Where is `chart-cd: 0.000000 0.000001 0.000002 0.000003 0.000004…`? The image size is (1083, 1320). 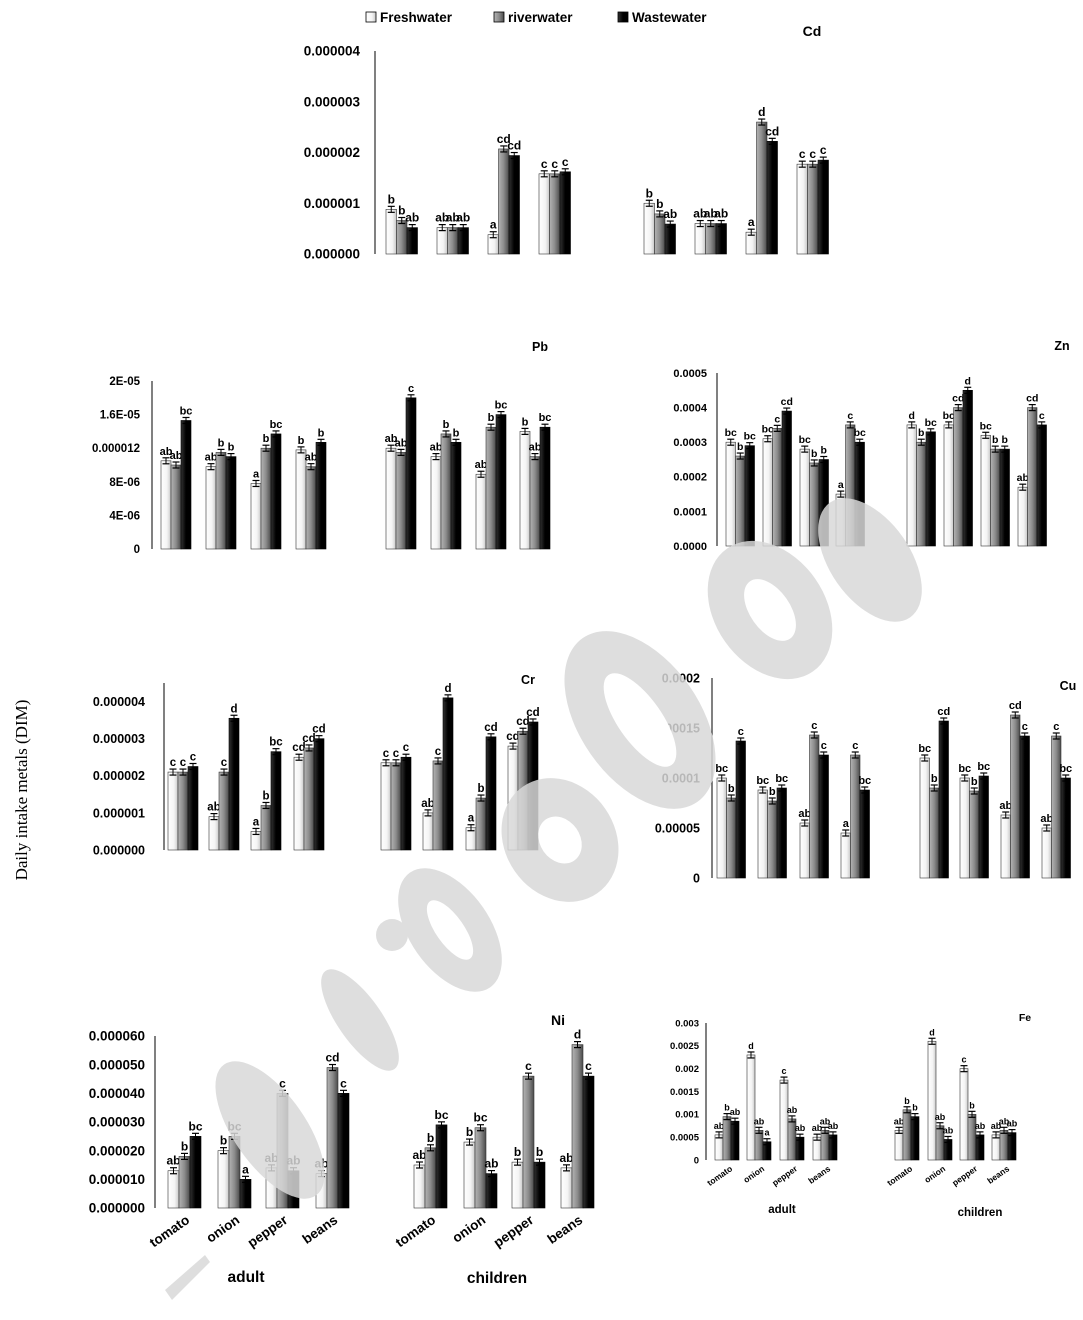 chart-cd: 0.000000 0.000001 0.000002 0.000003 0.000004… is located at coordinates (566, 142).